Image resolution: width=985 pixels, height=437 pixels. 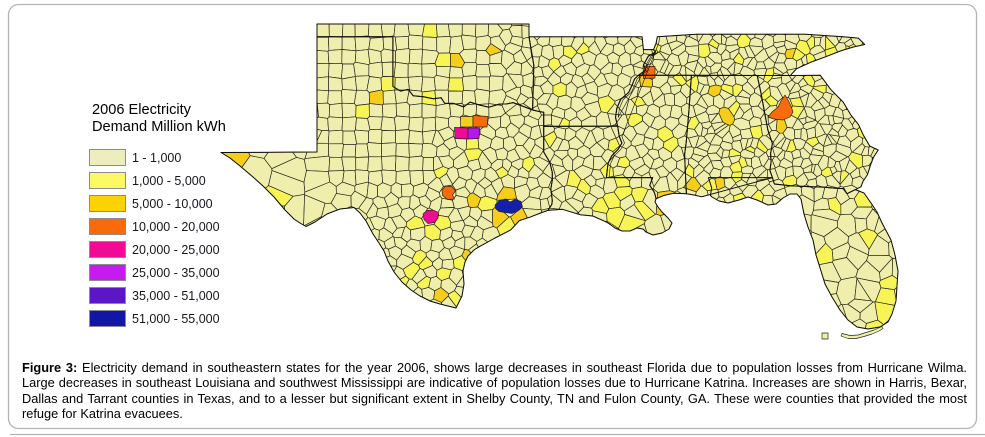 What do you see at coordinates (176, 227) in the screenshot?
I see `svg-text: 10,000 - 20,000` at bounding box center [176, 227].